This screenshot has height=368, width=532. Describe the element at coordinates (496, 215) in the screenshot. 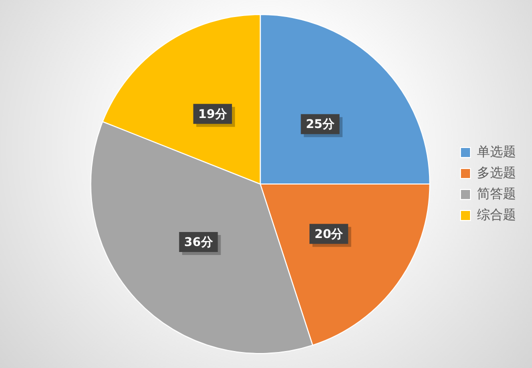

I see `legend-label: 综合题` at that location.